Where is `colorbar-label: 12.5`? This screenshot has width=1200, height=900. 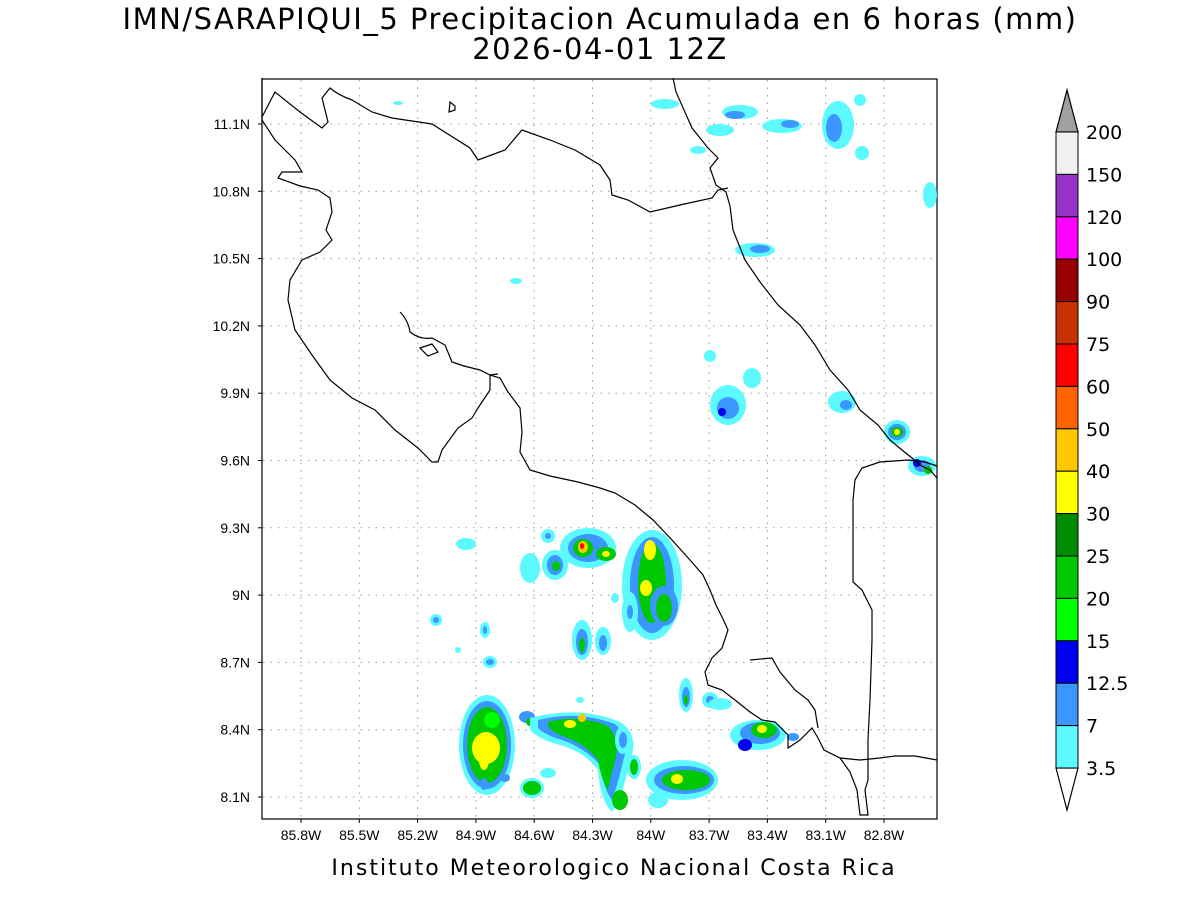
colorbar-label: 12.5 is located at coordinates (1107, 684).